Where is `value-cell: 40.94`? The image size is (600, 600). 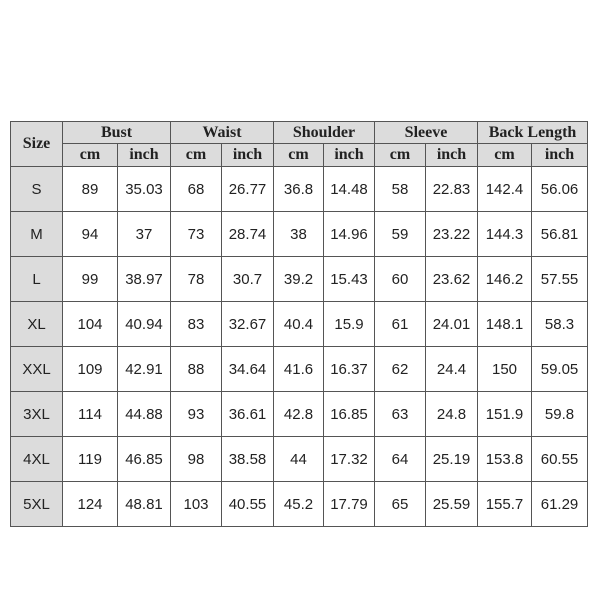 value-cell: 40.94 is located at coordinates (144, 324).